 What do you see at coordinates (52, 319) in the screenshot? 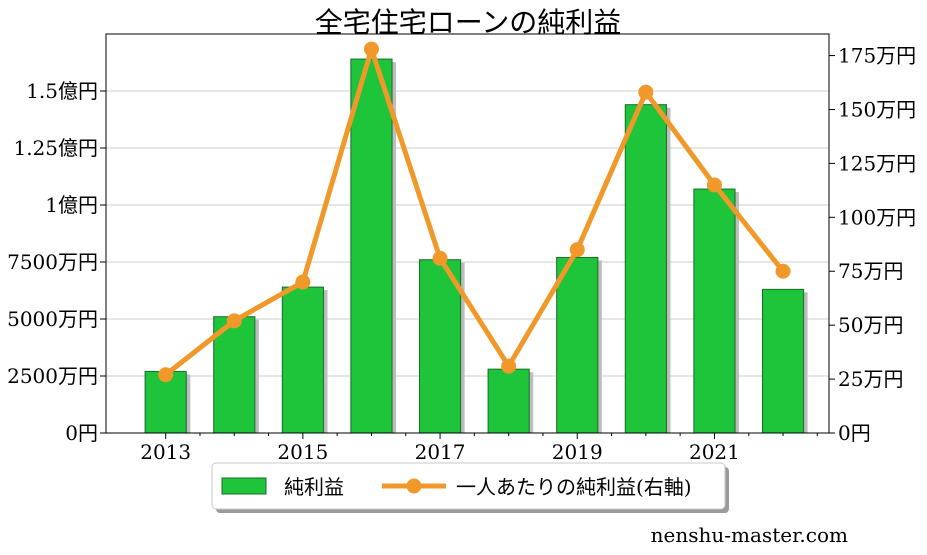
I see `y-left-tick-label: 5000万円` at bounding box center [52, 319].